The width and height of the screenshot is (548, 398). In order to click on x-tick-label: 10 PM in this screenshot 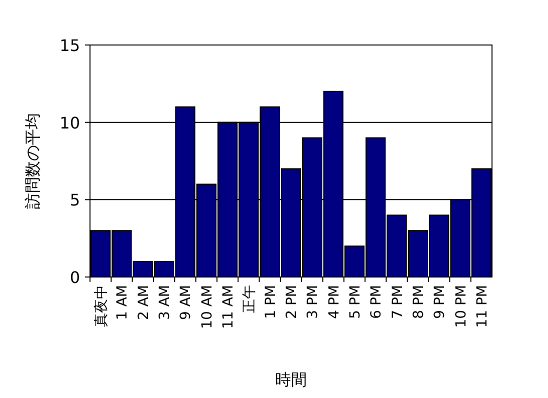, I will do `click(461, 306)`.